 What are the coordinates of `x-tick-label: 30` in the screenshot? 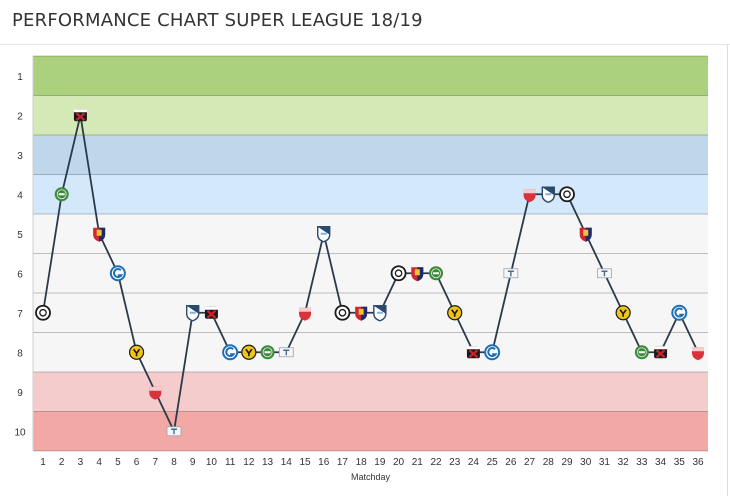 It's located at (586, 462).